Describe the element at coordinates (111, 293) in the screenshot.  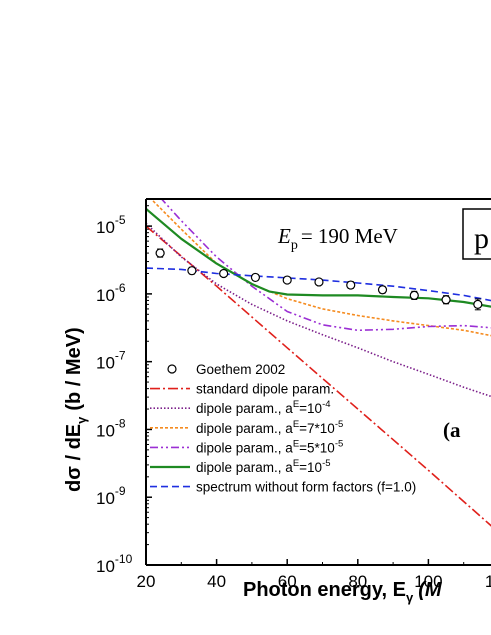
I see `y-tick-label: 10⁻⁶` at that location.